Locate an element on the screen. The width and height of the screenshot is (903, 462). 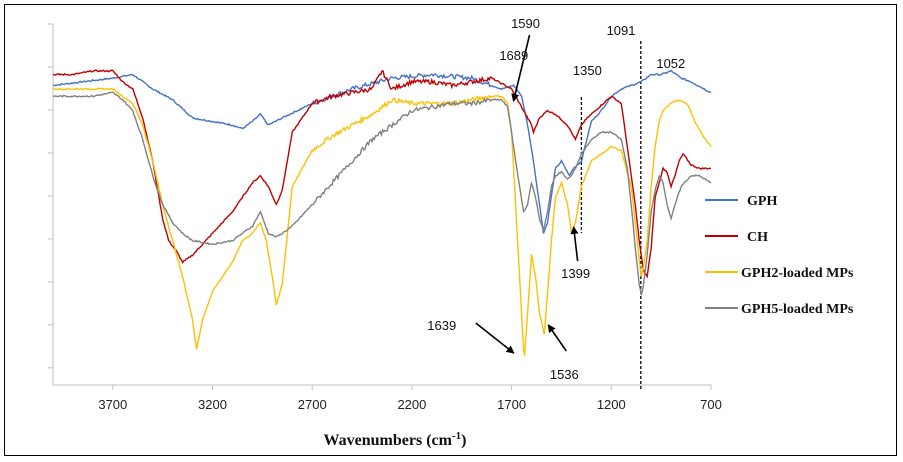
annotation-label-1689: 1689 is located at coordinates (513, 55).